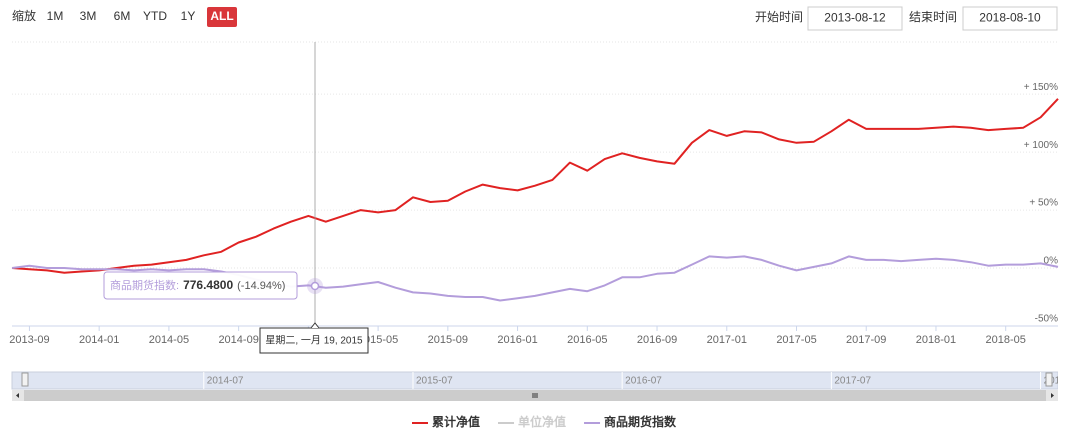 Image resolution: width=1080 pixels, height=437 pixels. What do you see at coordinates (88, 16) in the screenshot?
I see `range-button: 3M` at bounding box center [88, 16].